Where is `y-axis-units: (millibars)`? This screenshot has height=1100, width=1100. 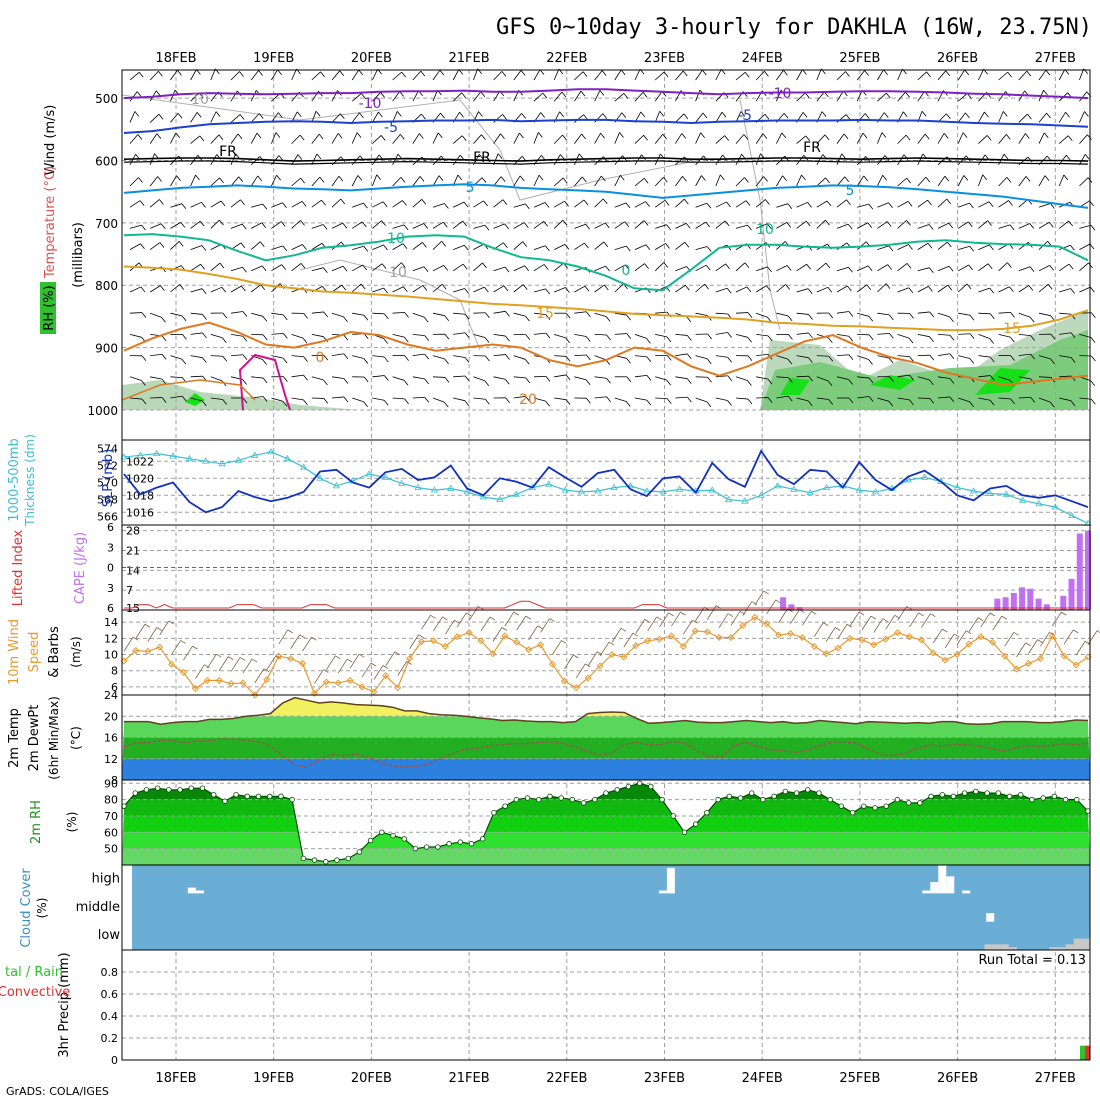
y-axis-units: (millibars) is located at coordinates (78, 255).